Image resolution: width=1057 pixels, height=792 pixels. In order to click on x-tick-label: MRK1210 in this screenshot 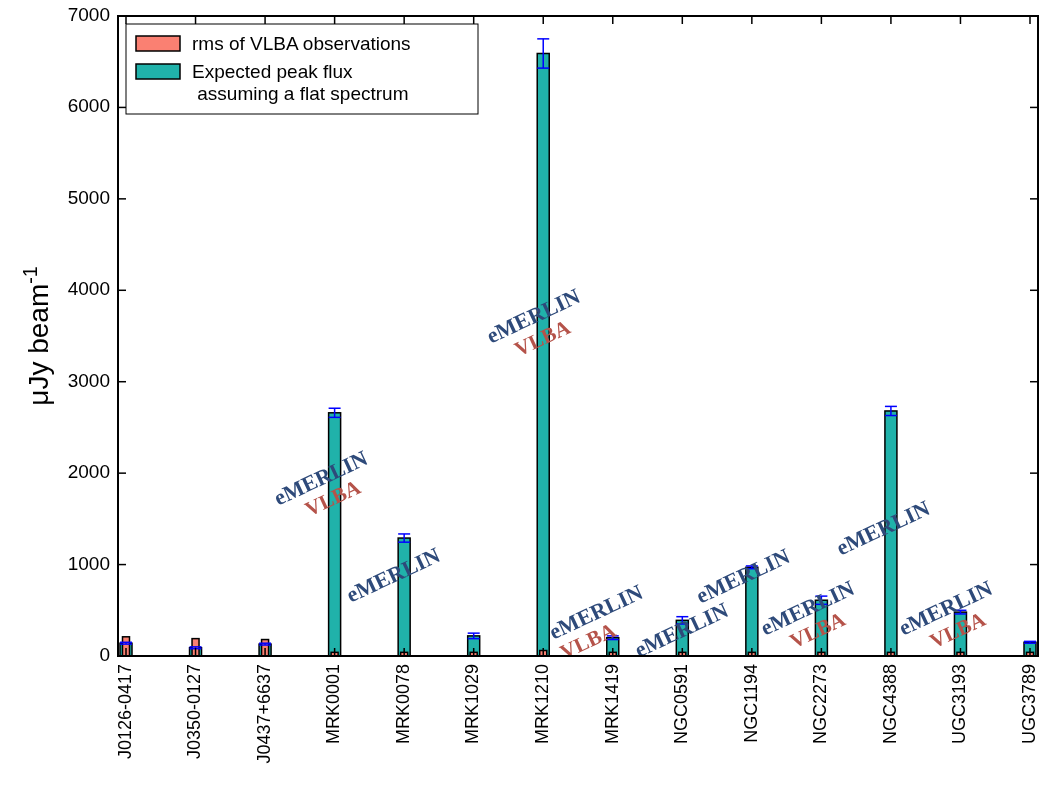, I will do `click(541, 704)`.